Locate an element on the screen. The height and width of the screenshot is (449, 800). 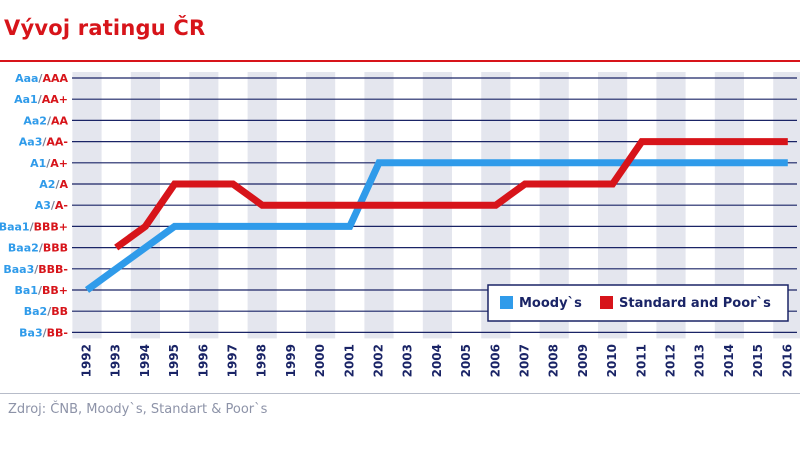
y-tick-sp: AA is located at coordinates (60, 120).